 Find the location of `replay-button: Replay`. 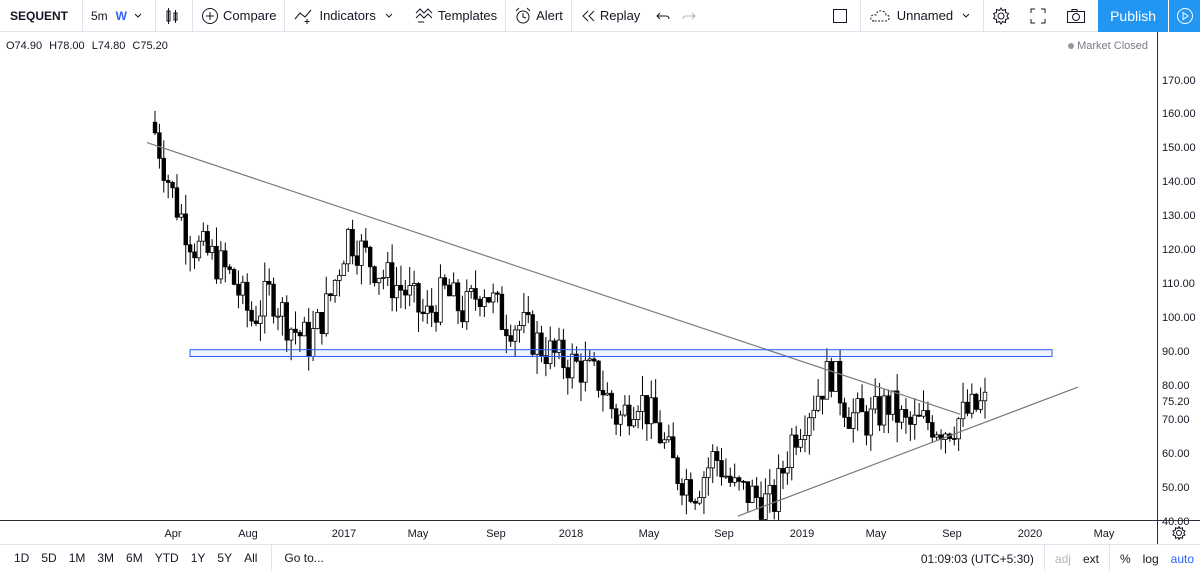

replay-button: Replay is located at coordinates (610, 16).